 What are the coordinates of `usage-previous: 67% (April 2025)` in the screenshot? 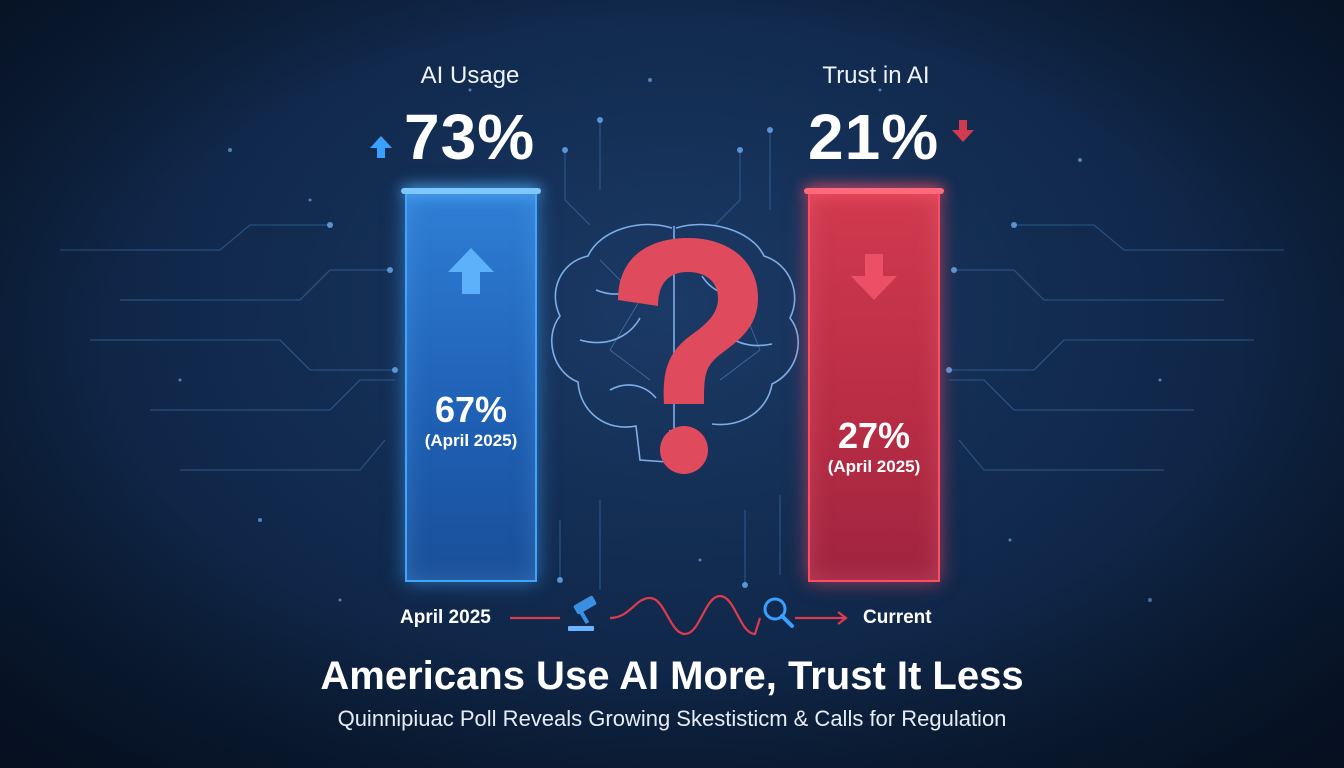 It's located at (471, 421).